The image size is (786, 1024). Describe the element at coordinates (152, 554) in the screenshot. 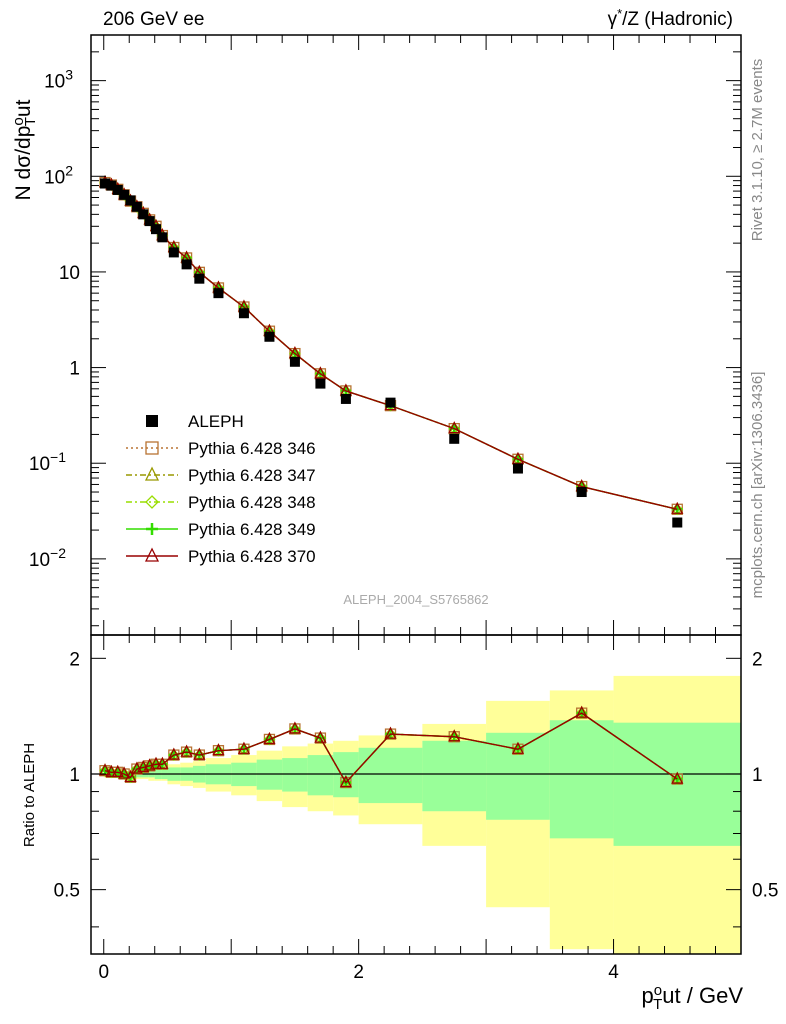

I see `legend-marker-p370` at that location.